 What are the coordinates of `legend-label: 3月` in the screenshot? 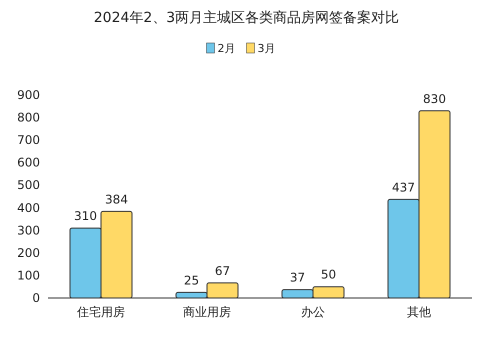 It's located at (267, 48).